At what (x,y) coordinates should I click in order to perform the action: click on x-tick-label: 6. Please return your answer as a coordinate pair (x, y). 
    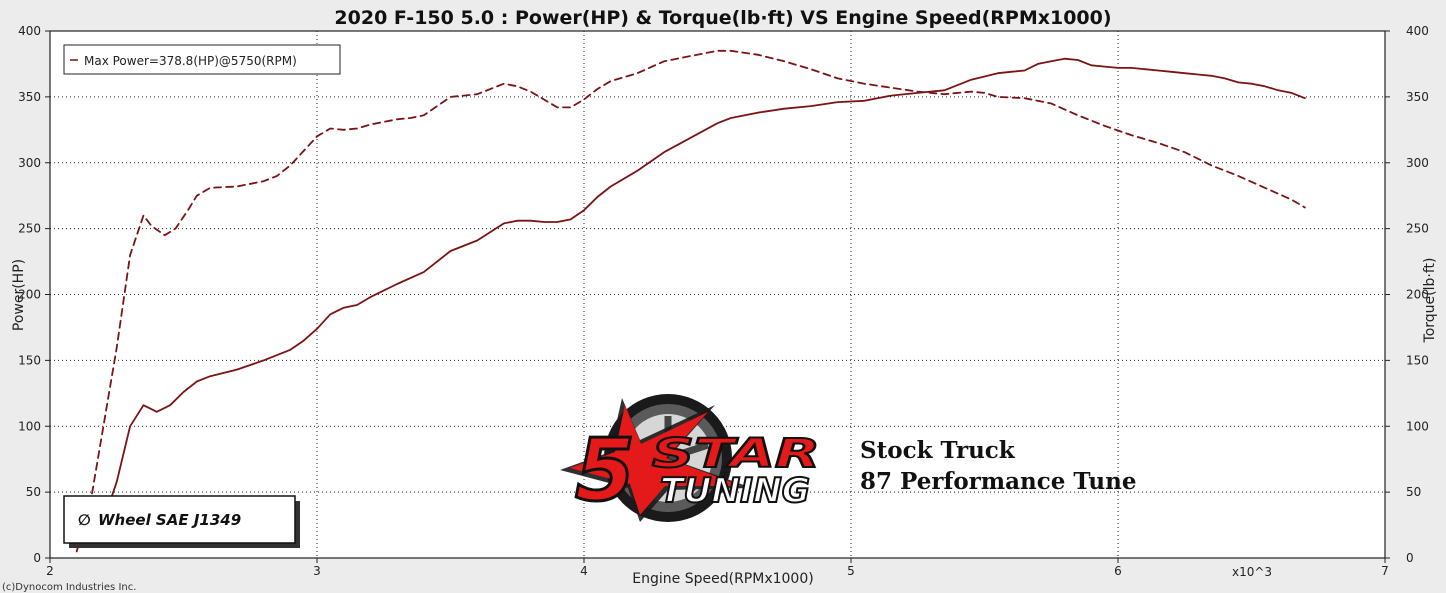
    Looking at the image, I should click on (1118, 571).